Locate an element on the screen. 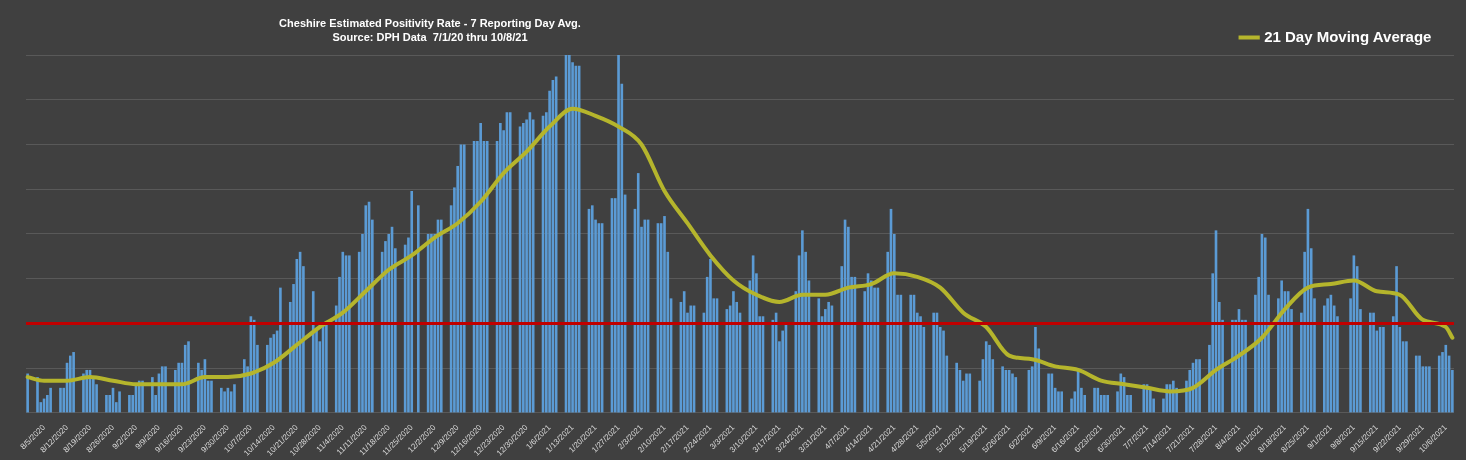 The height and width of the screenshot is (460, 1466). chart-title: Cheshire Estimated Positivity Rate - 7 Reporting Day Avg. is located at coordinates (430, 23).